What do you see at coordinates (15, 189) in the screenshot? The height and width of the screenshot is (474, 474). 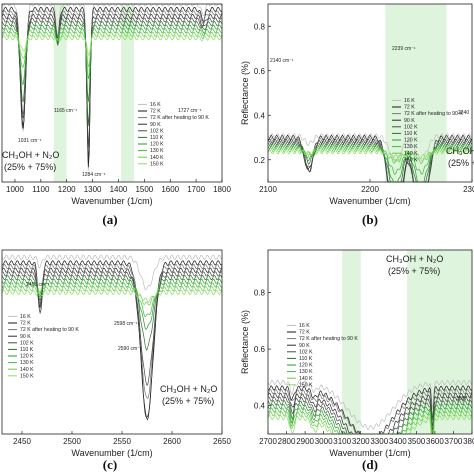 I see `x-tick-label: 1000` at bounding box center [15, 189].